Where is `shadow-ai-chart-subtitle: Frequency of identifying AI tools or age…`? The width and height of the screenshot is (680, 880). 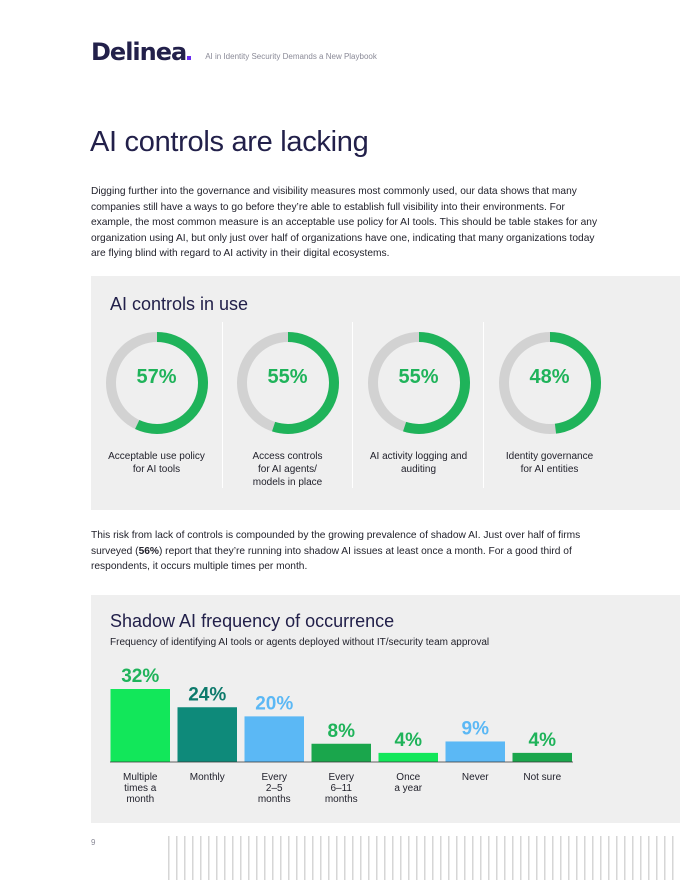
shadow-ai-chart-subtitle: Frequency of identifying AI tools or age… is located at coordinates (300, 642).